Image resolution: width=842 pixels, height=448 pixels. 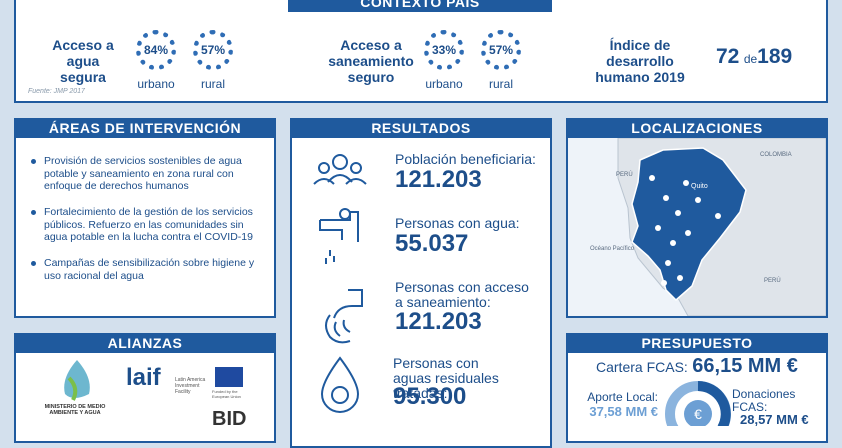 I want to click on portfolio: Cartera FCAS: 66,15 MM €, so click(x=697, y=366).